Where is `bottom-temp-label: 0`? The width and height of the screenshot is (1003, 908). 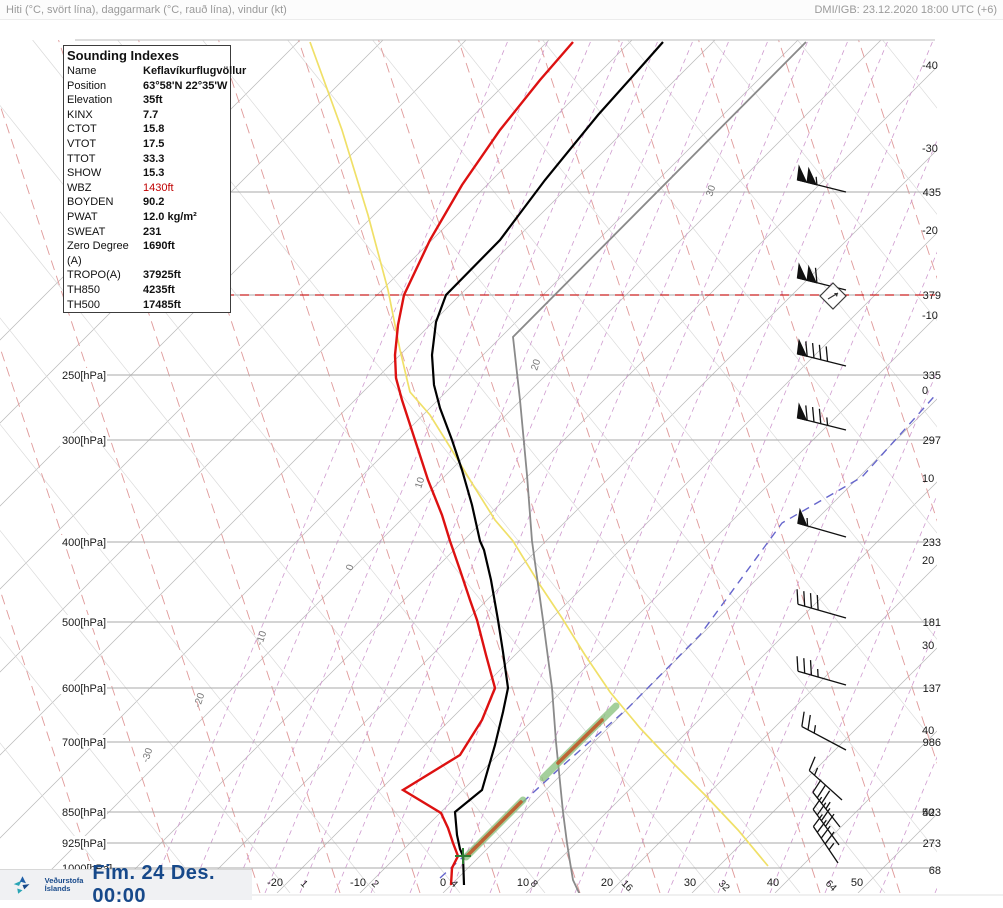
bottom-temp-label: 0 is located at coordinates (443, 883).